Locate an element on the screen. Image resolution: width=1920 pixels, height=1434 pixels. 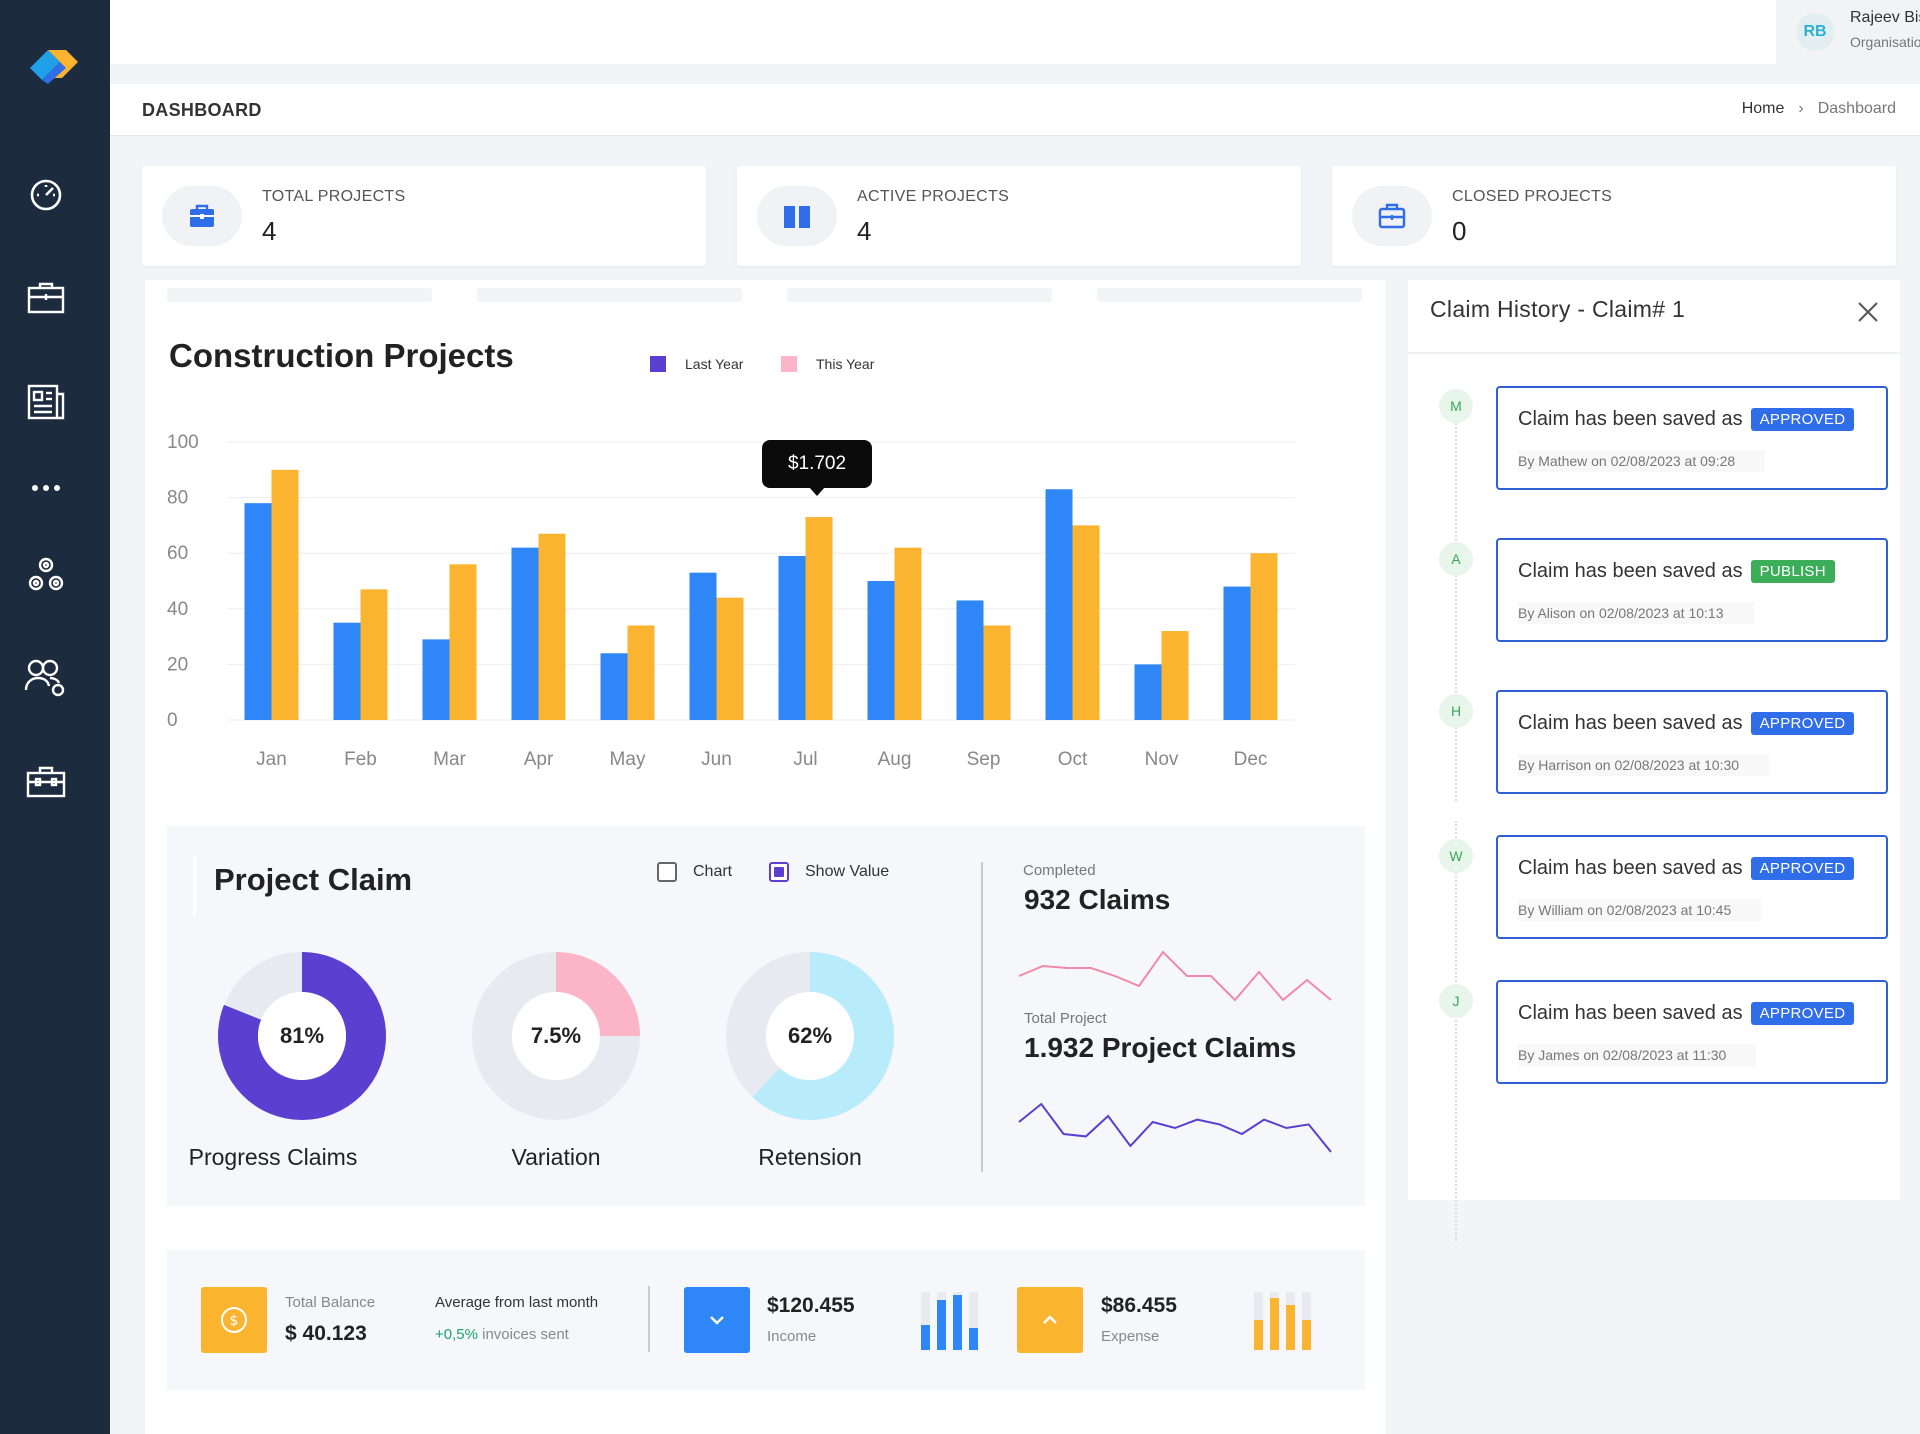
chevron-right-icon: › is located at coordinates (1801, 108).